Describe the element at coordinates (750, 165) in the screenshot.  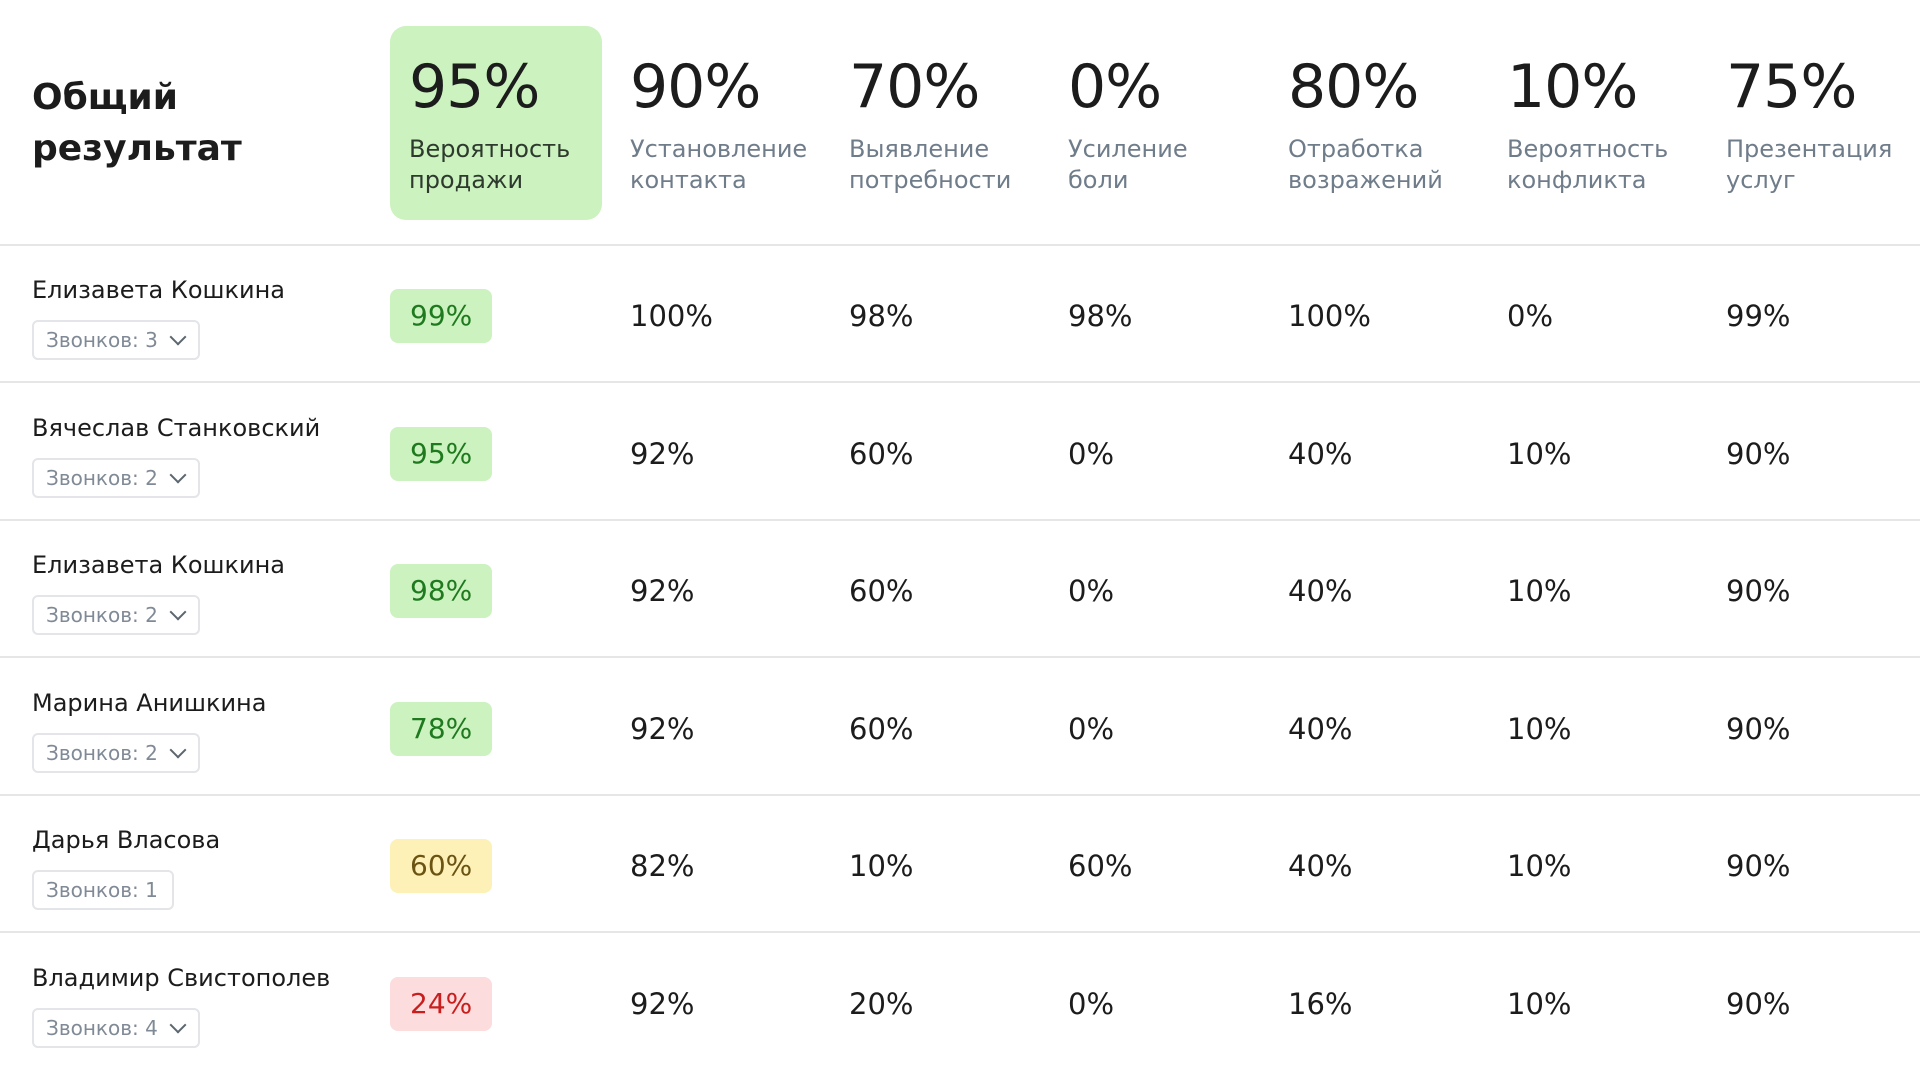
I see `header-label: Установление контакта` at that location.